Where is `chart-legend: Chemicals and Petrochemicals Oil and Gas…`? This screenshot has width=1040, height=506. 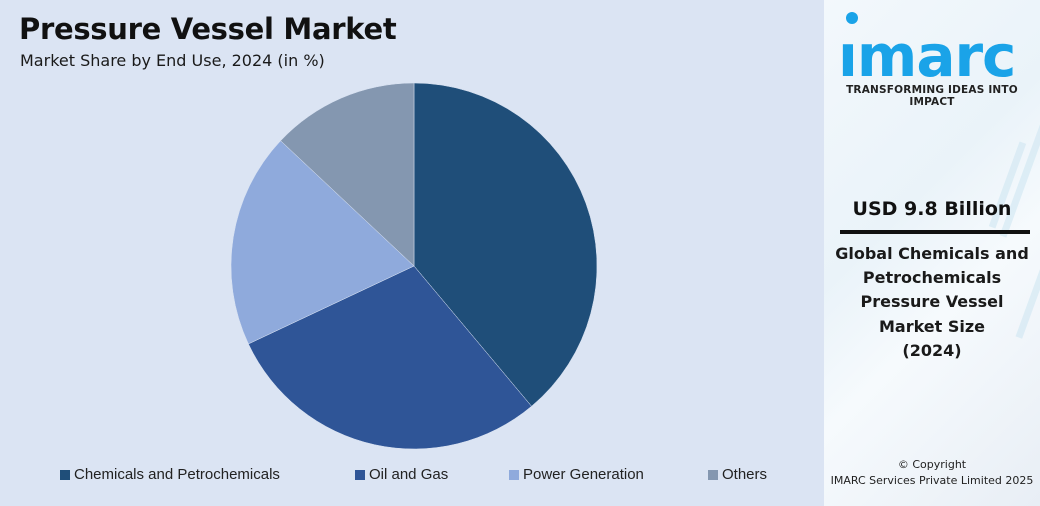 chart-legend: Chemicals and Petrochemicals Oil and Gas… is located at coordinates (412, 476).